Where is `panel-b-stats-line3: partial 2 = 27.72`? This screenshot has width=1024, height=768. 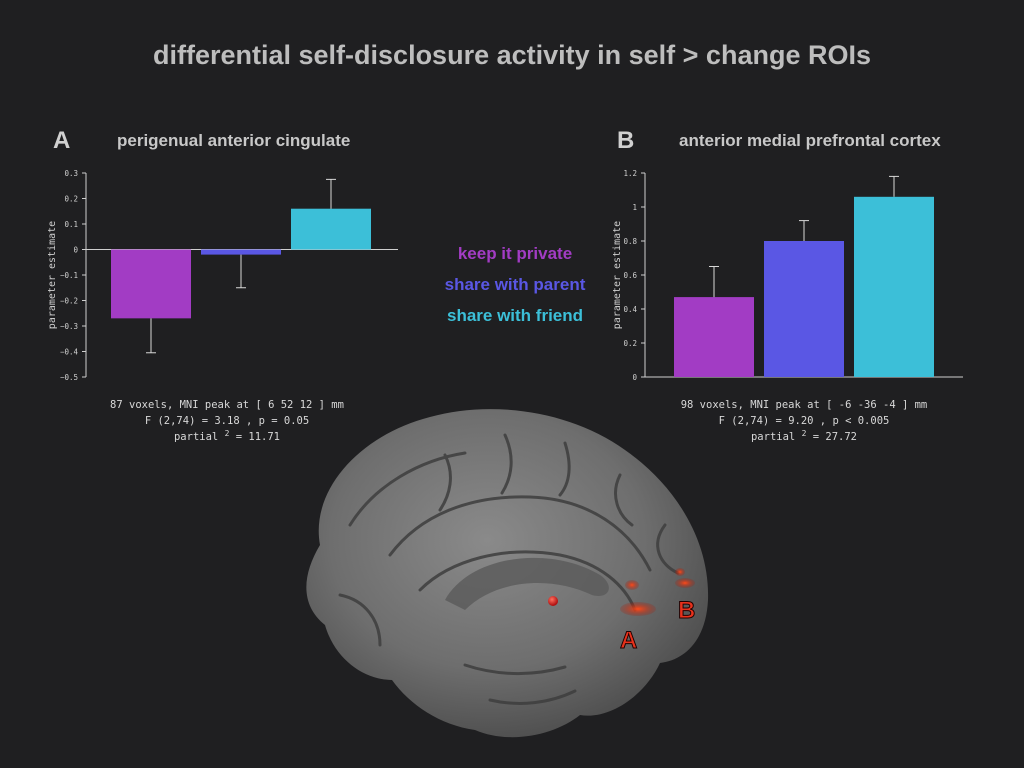
panel-b-stats-line3: partial 2 = 27.72 is located at coordinates (804, 437).